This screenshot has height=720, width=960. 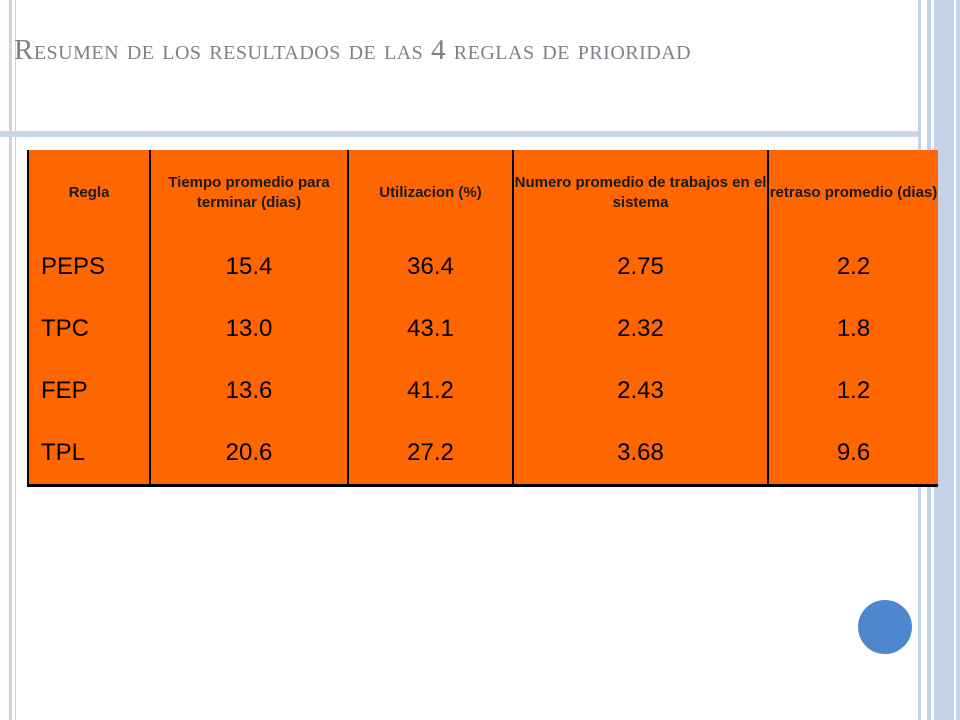 I want to click on cell-regla: FEP, so click(x=88, y=391).